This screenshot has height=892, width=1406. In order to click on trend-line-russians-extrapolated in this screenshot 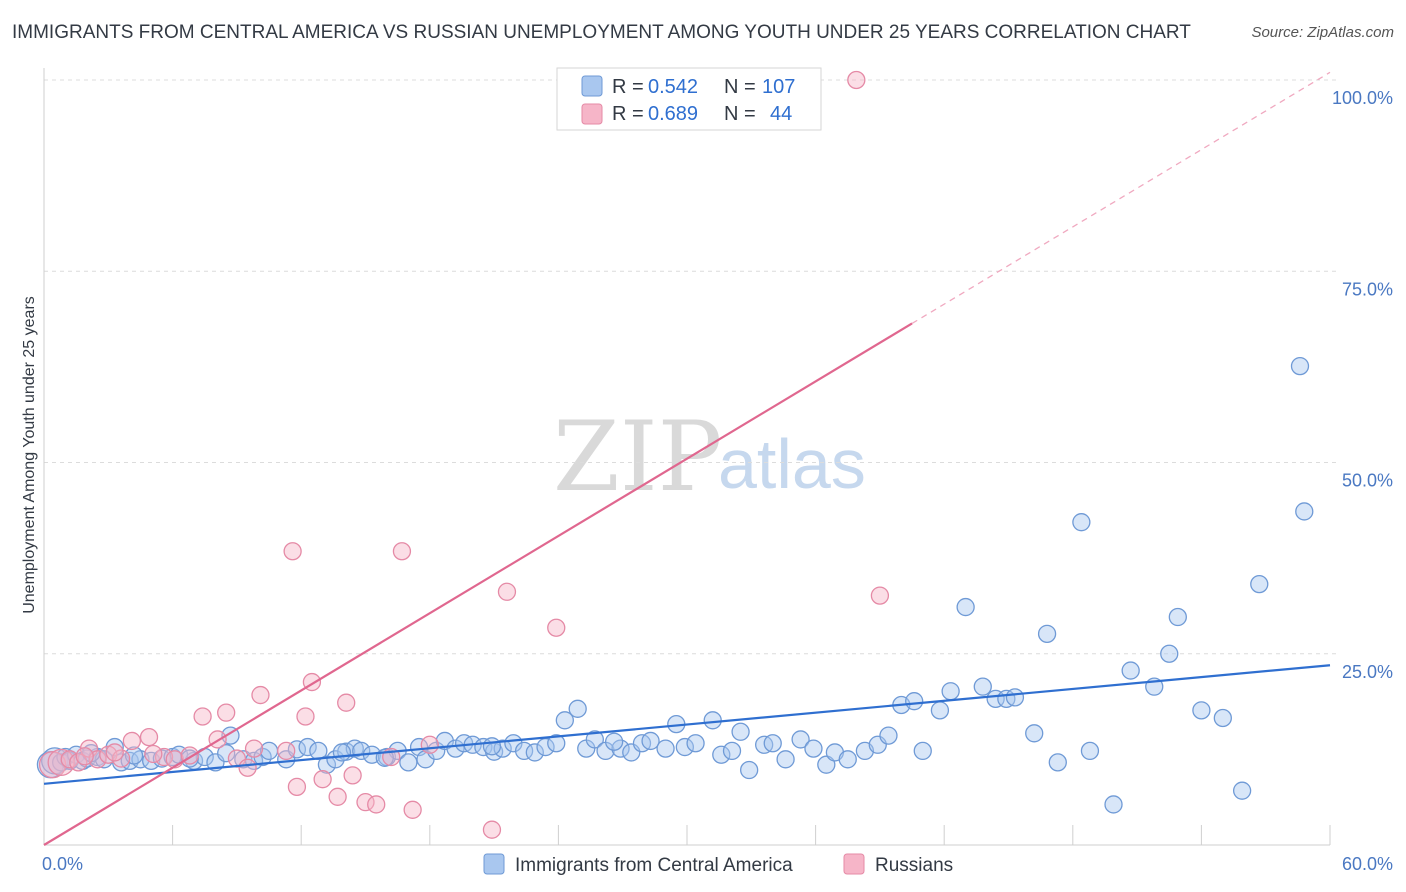, I will do `click(1121, 198)`.